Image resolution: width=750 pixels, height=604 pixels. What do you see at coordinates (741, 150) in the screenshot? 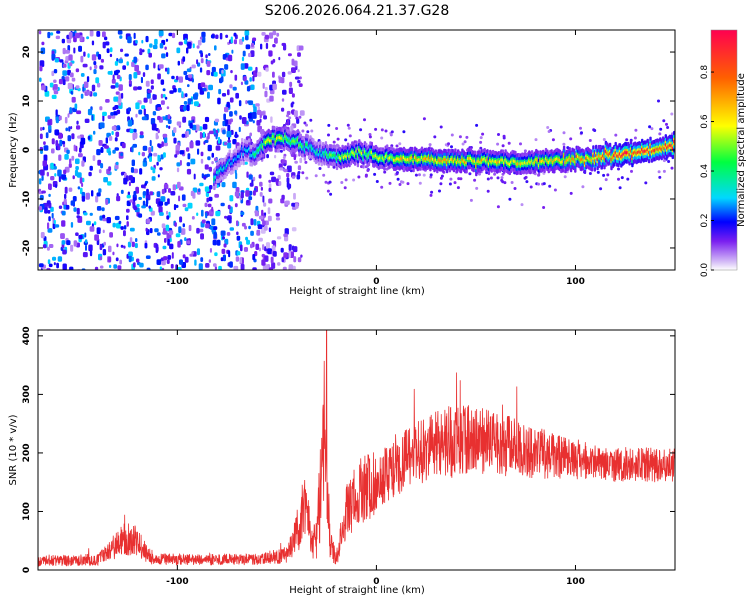
I see `colorbar-label: Normalized spectral amplitude` at bounding box center [741, 150].